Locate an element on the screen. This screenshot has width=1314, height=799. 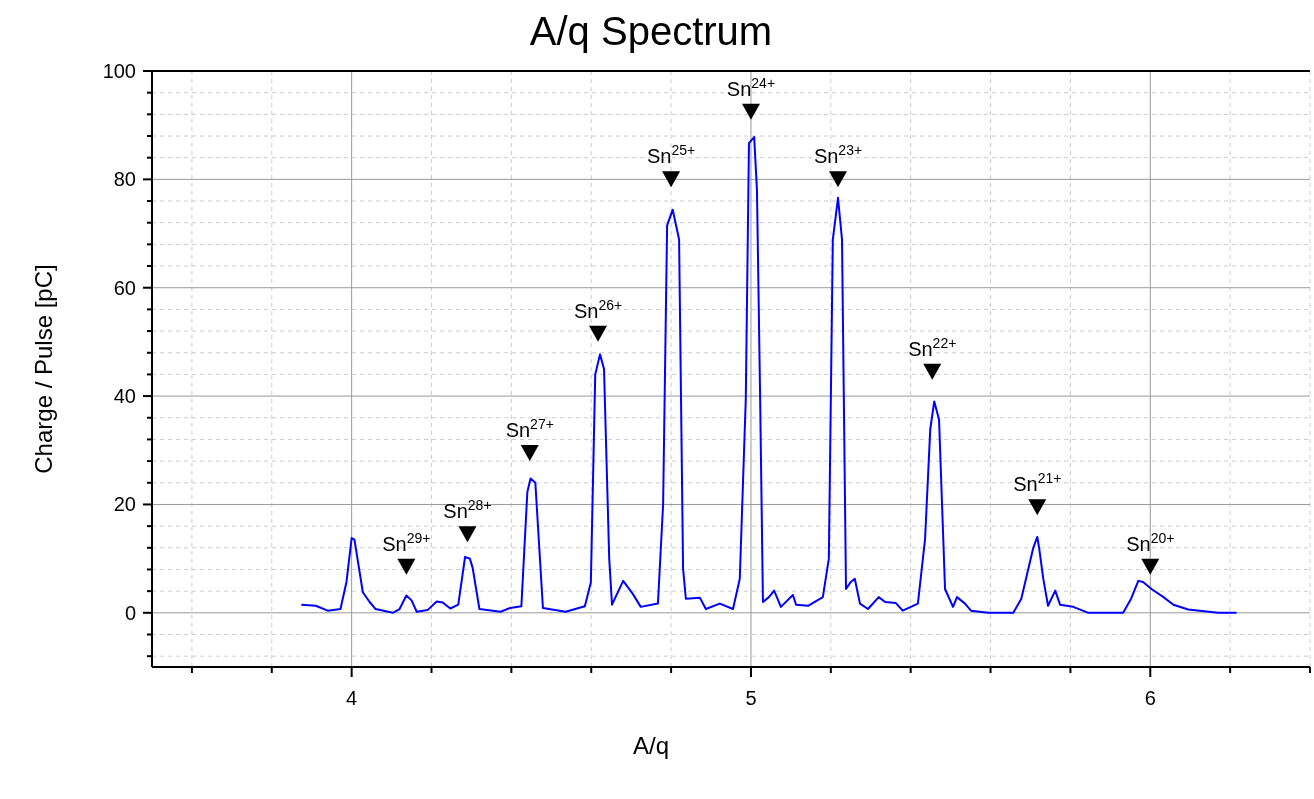
chart-title: A/q Spectrum is located at coordinates (651, 31).